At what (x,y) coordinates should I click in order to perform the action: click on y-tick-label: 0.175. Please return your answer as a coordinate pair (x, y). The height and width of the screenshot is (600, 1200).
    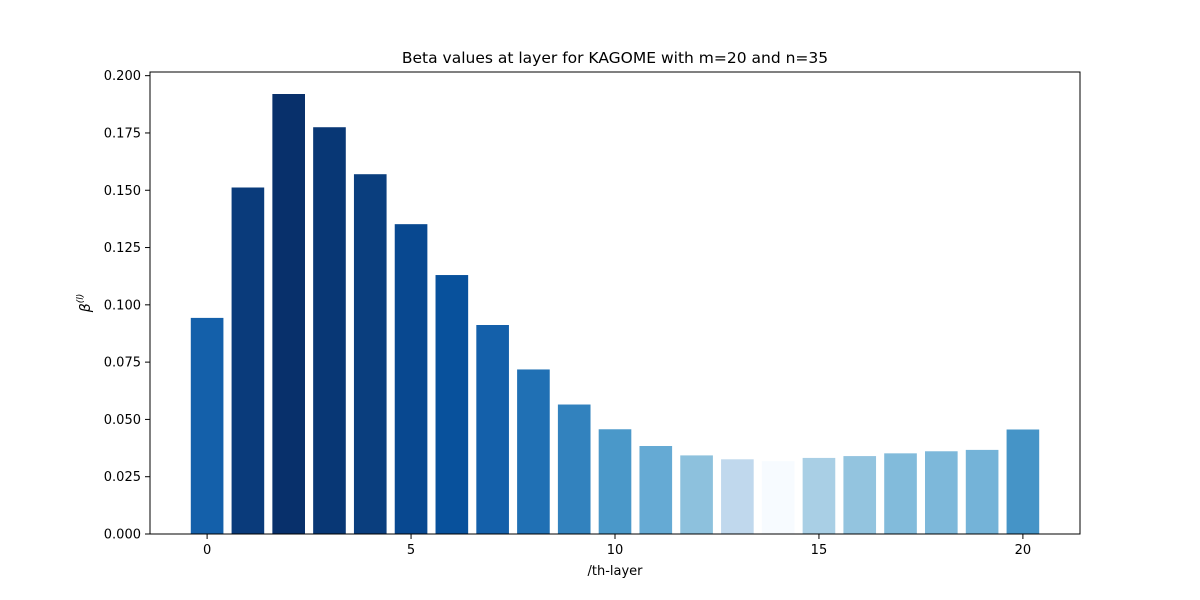
    Looking at the image, I should click on (122, 133).